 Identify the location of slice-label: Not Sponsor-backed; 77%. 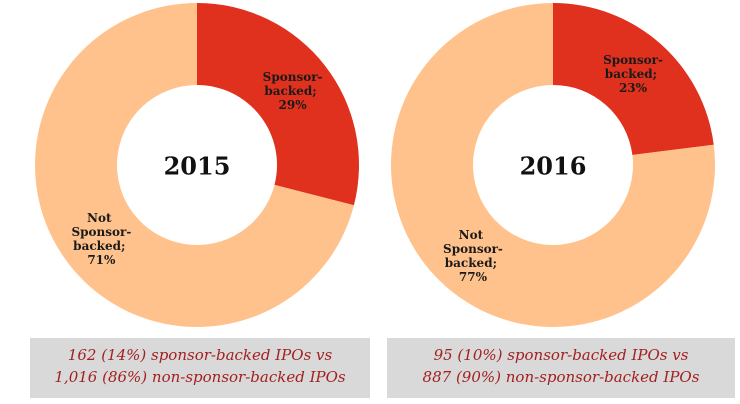
(473, 256).